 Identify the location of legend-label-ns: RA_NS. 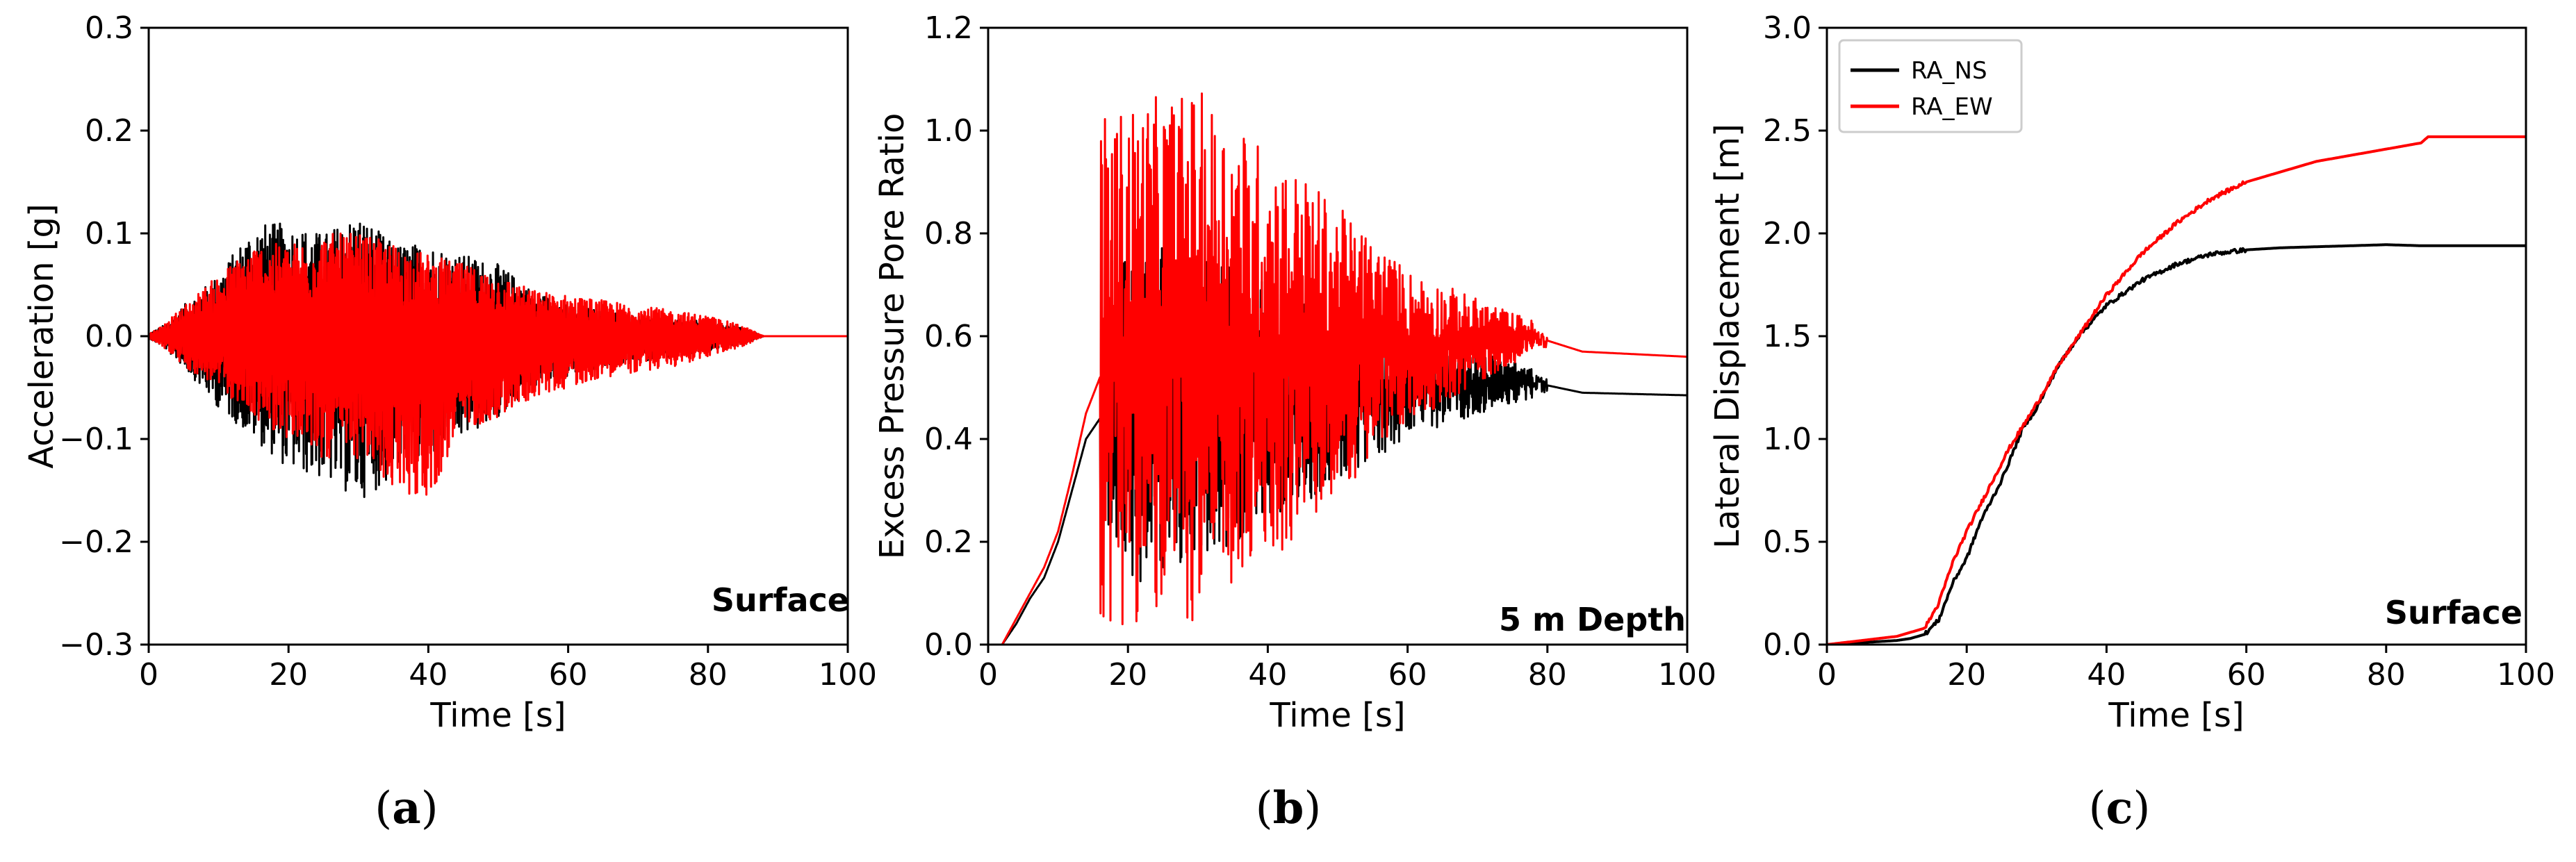
(1949, 71).